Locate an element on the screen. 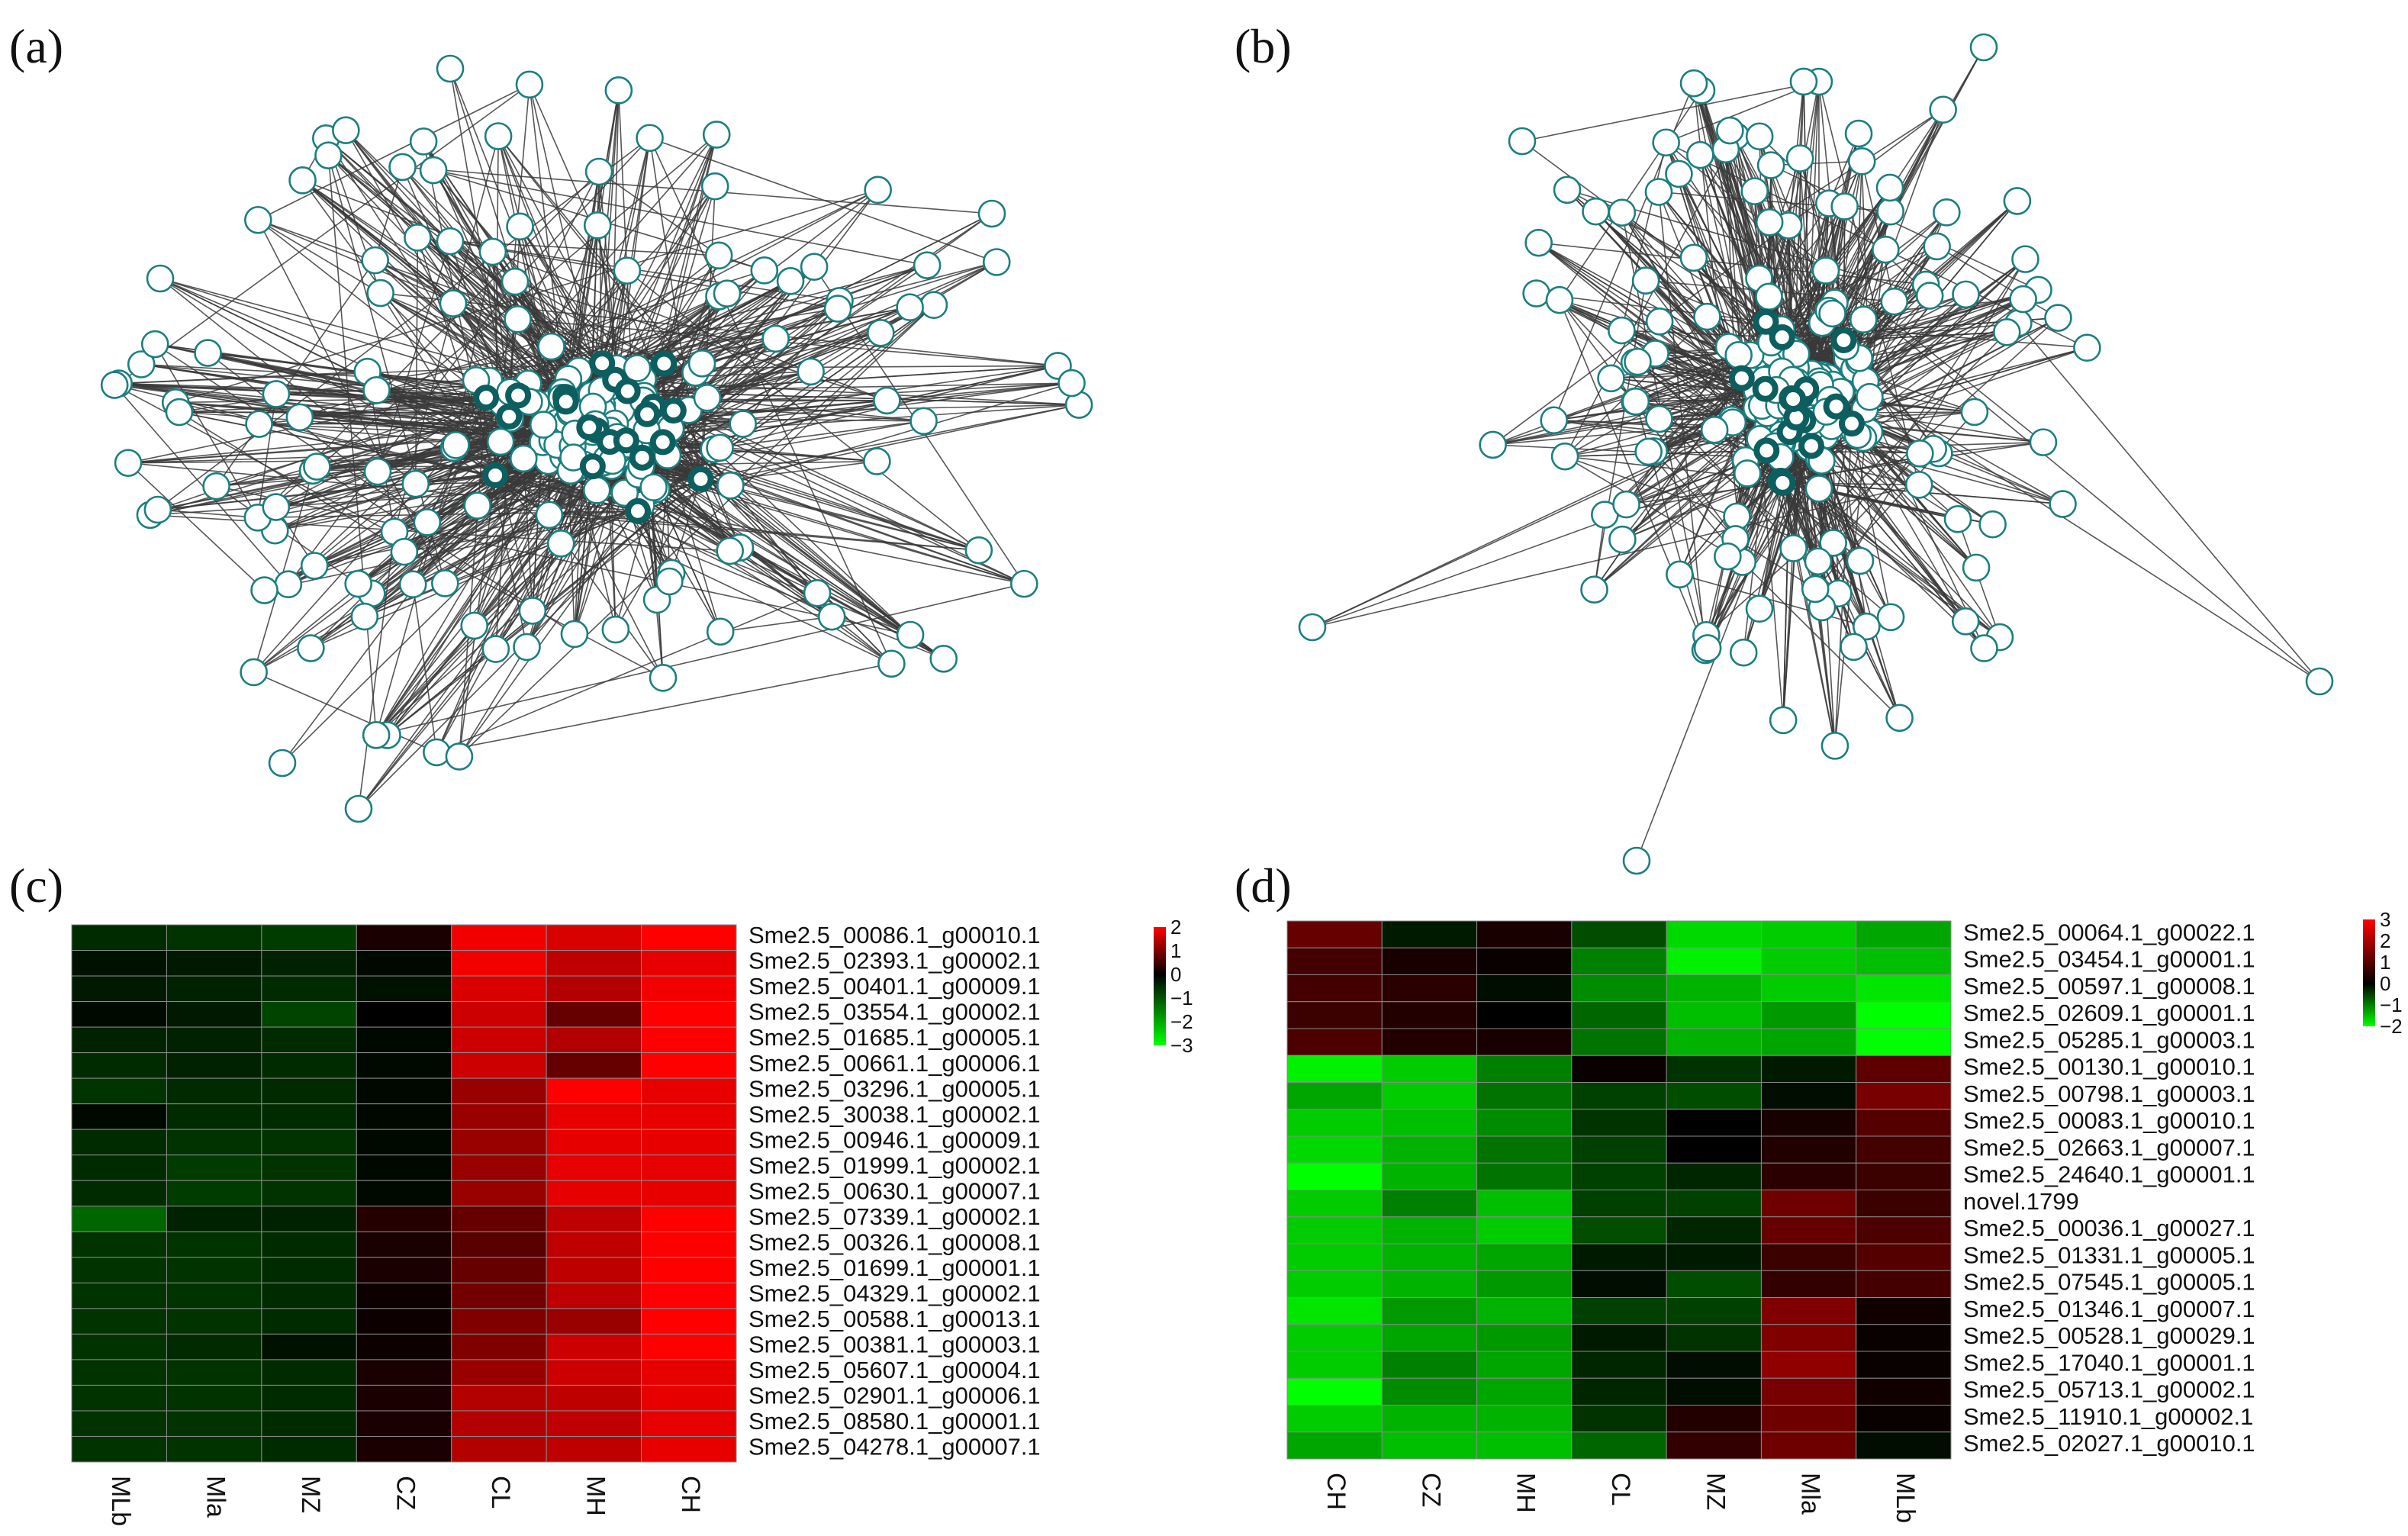  heatmap-row-label: Sme2.5_00036.1_g00027.1 is located at coordinates (2109, 1228).